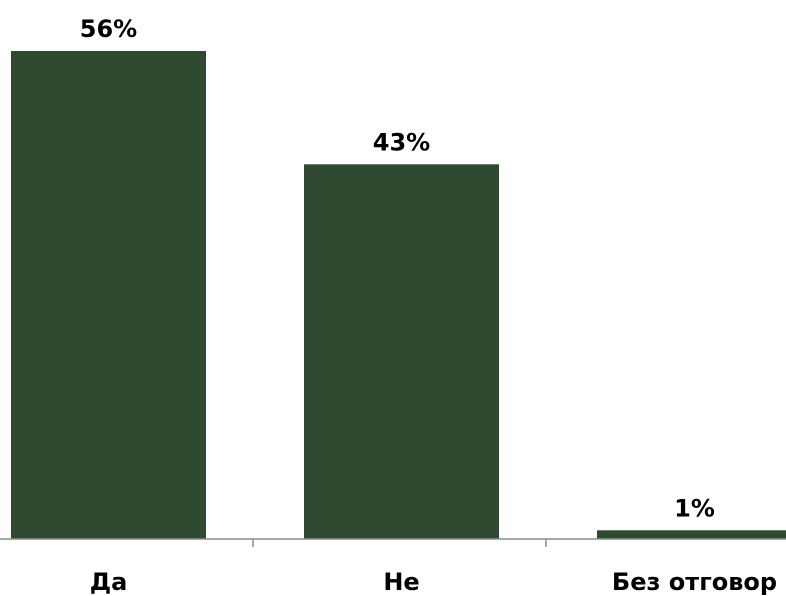  What do you see at coordinates (109, 582) in the screenshot?
I see `category-label-0: Да` at bounding box center [109, 582].